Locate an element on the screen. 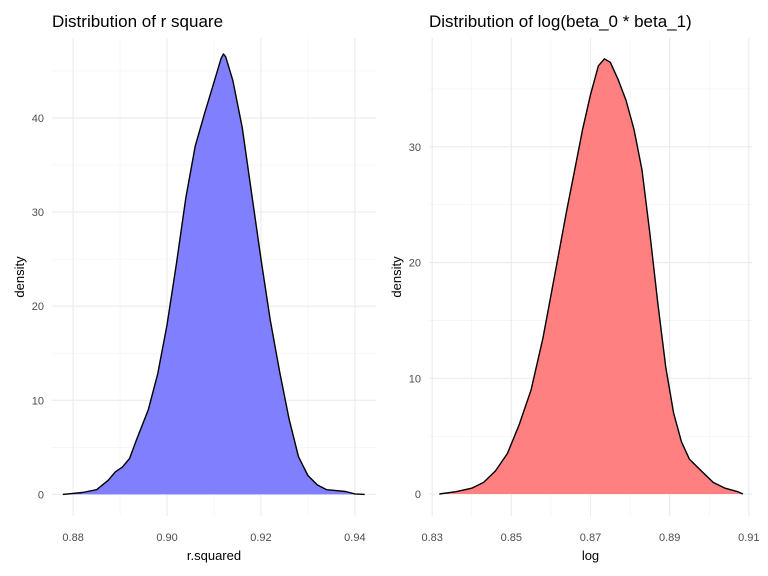  x-tick-label: 0.85 is located at coordinates (511, 538).